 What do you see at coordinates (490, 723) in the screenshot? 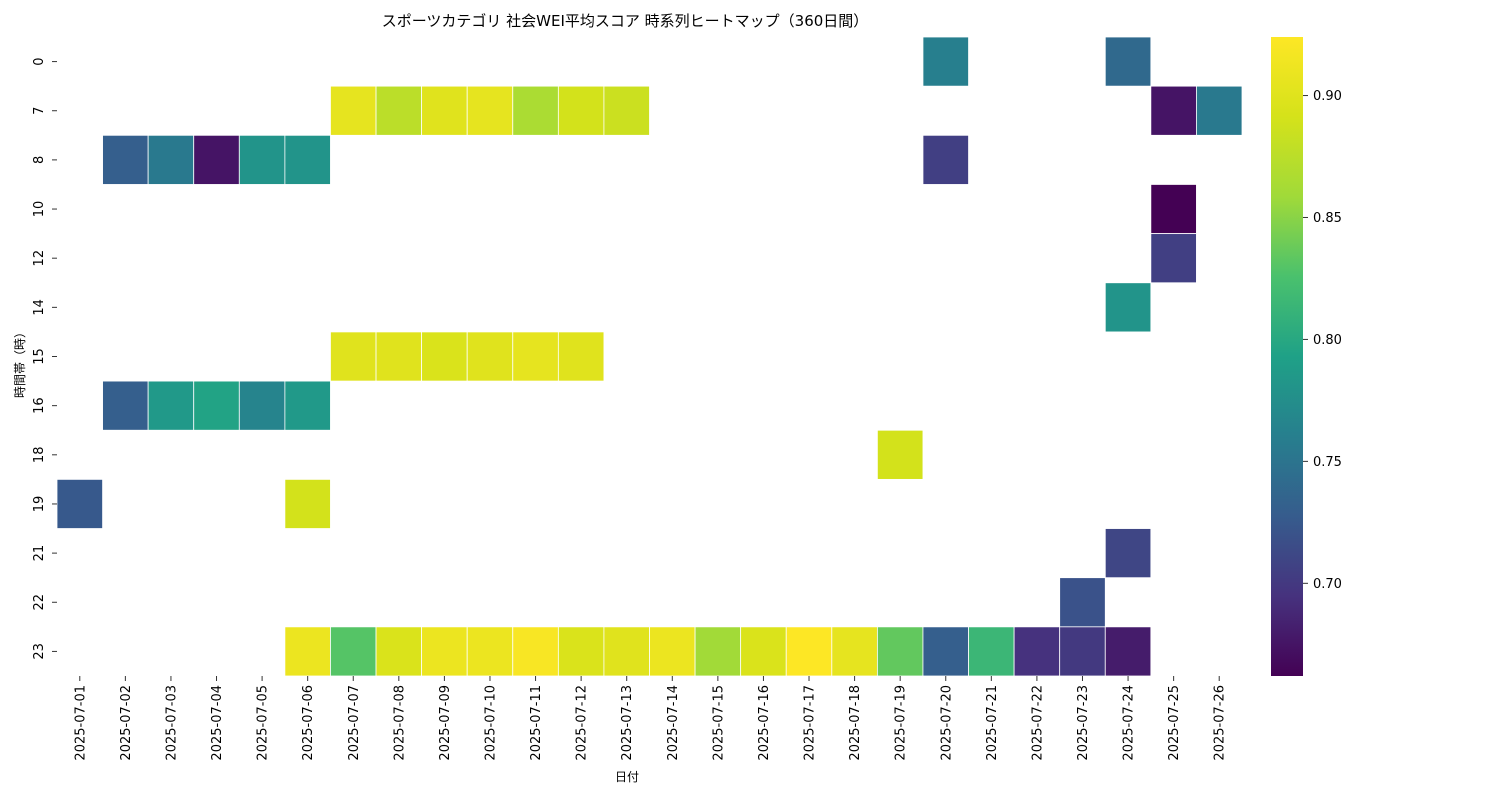
I see `x-tick-label: 2025-07-10` at bounding box center [490, 723].